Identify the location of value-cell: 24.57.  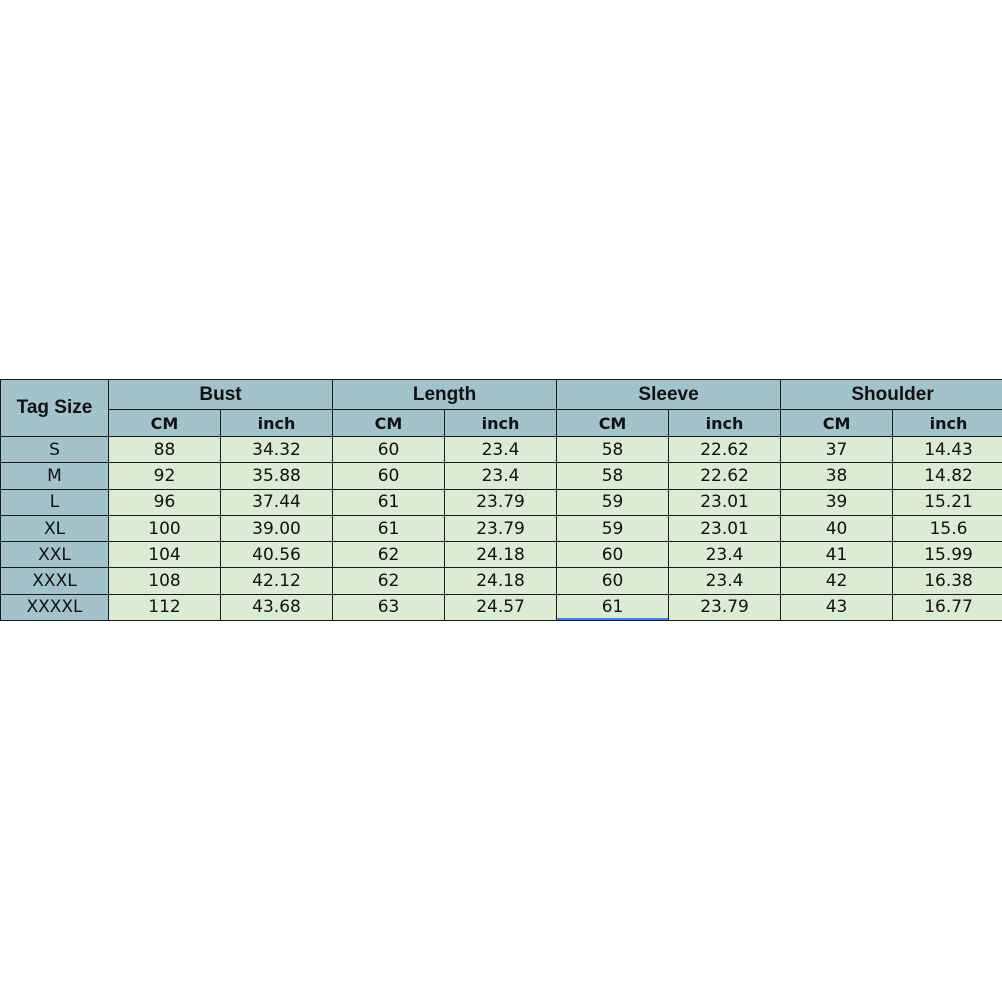
(501, 607).